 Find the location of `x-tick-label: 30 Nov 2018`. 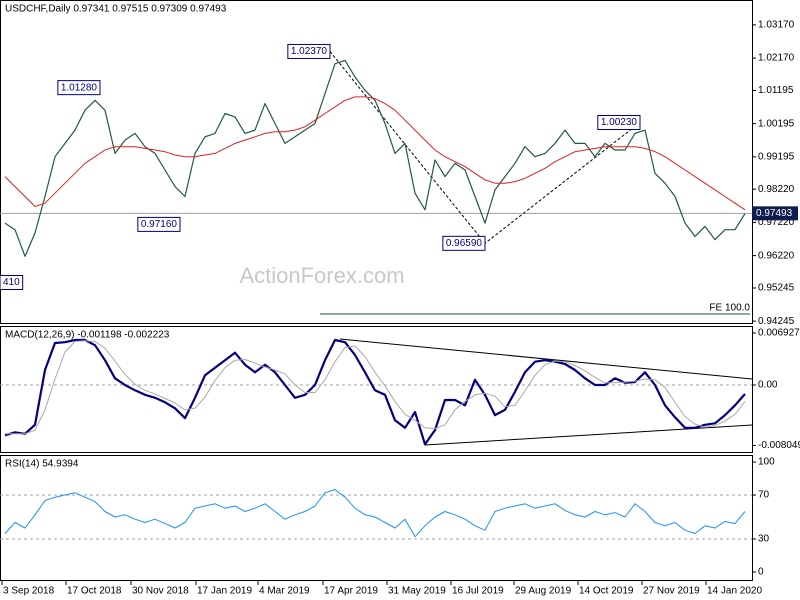

x-tick-label: 30 Nov 2018 is located at coordinates (160, 591).